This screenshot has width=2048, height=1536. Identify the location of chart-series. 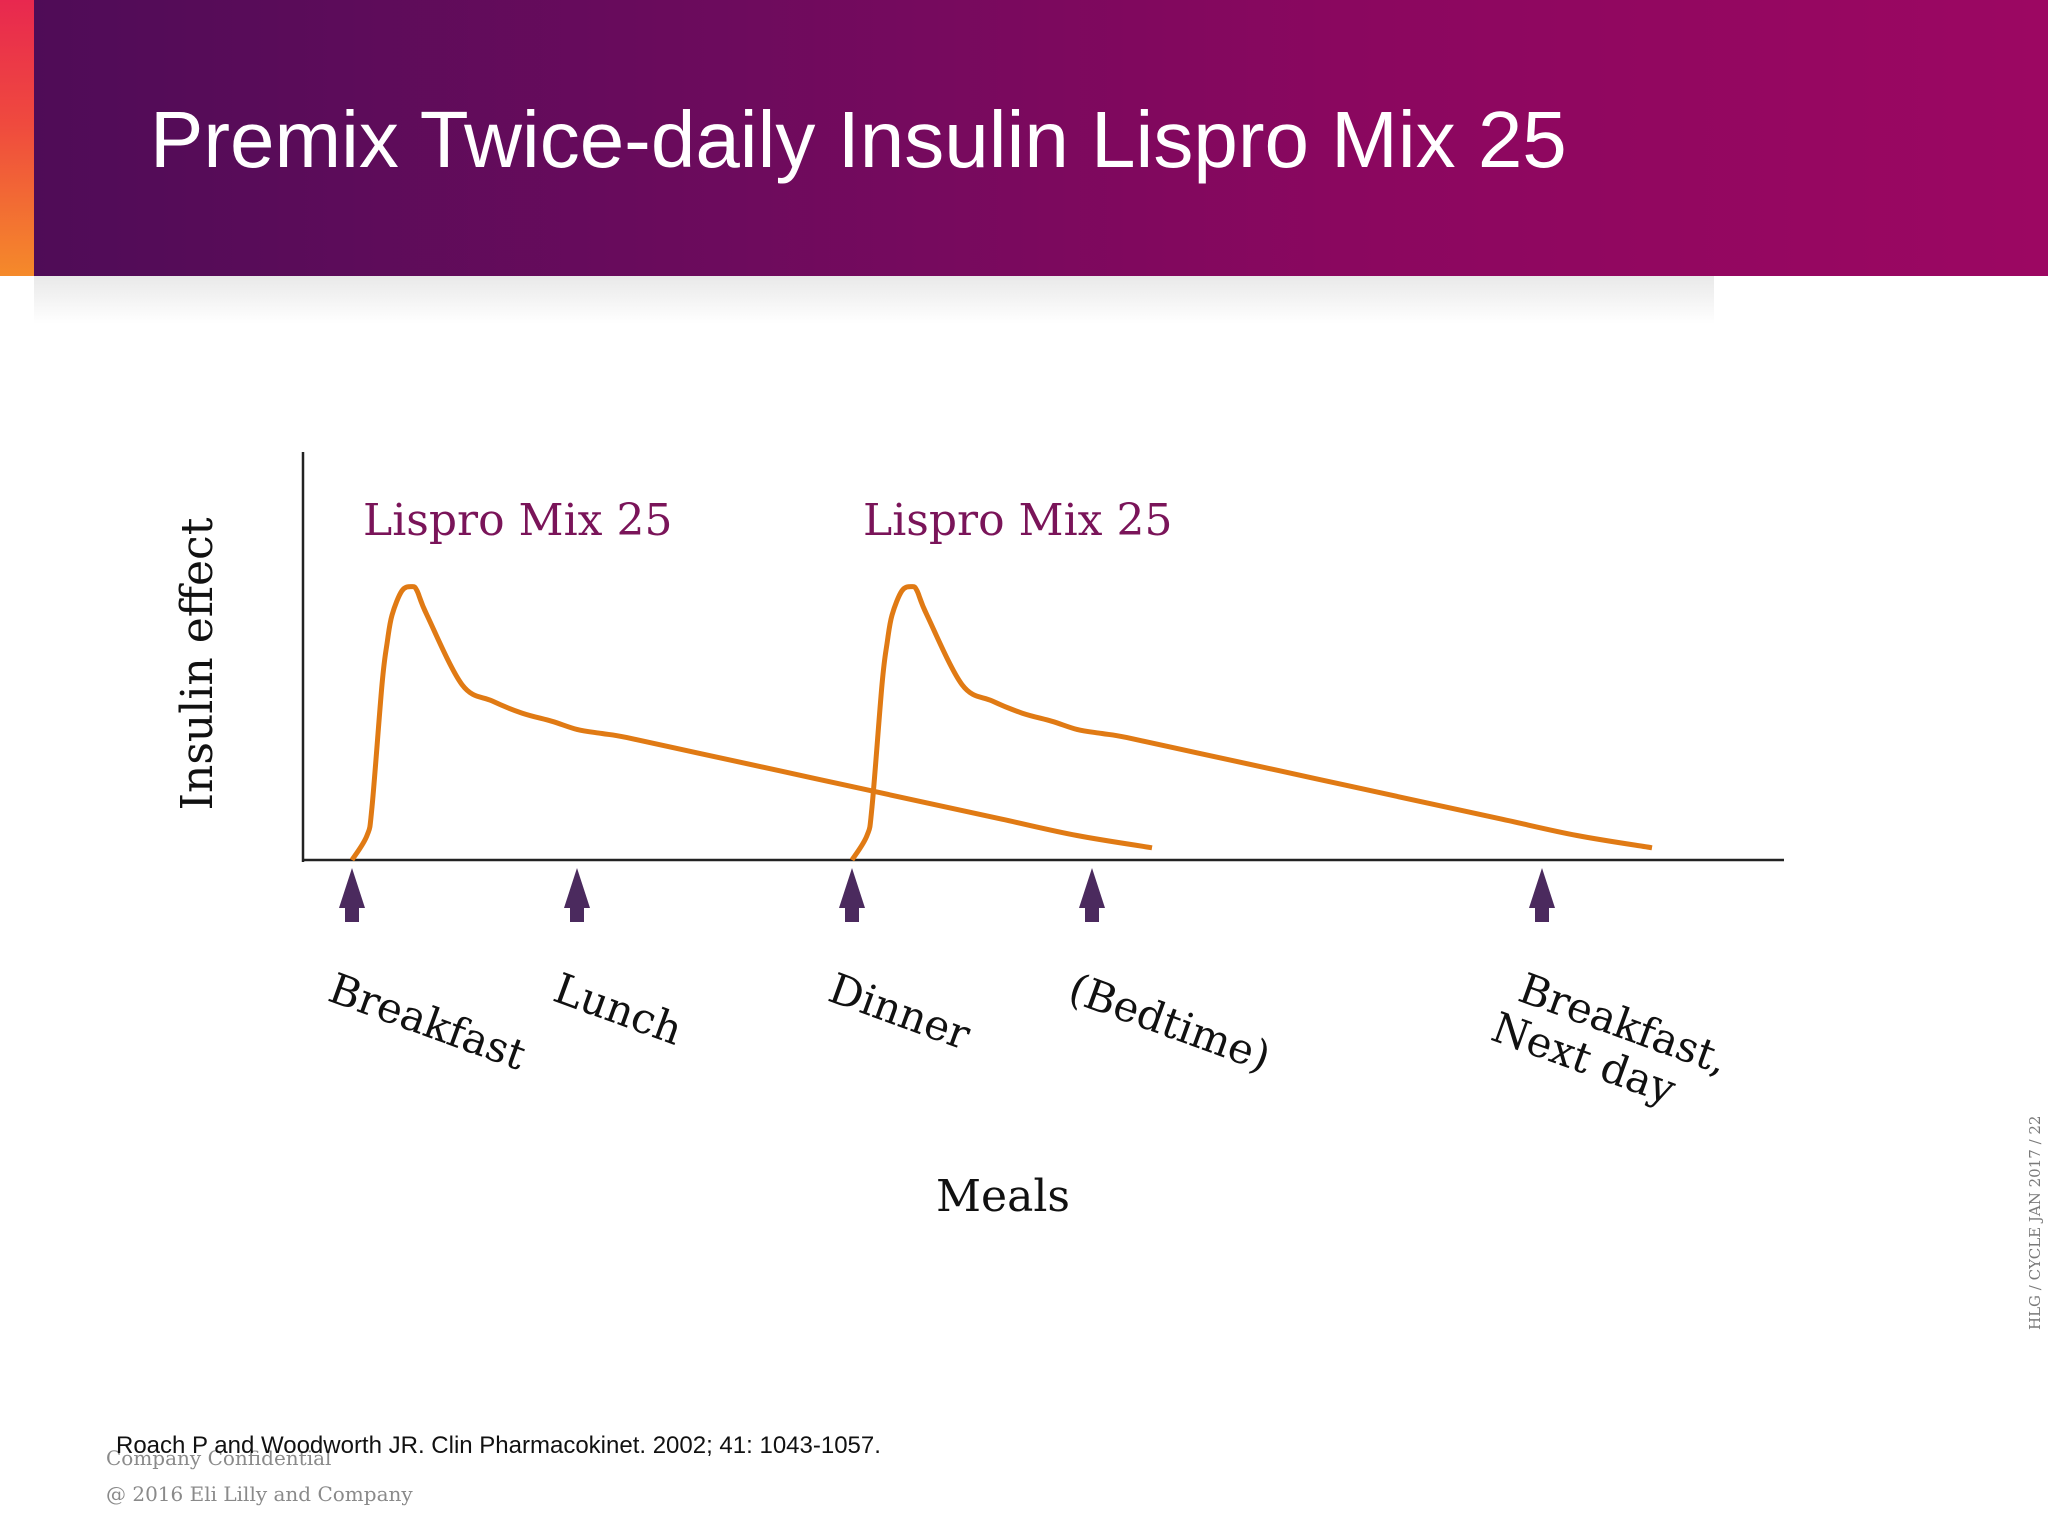
(1001, 723).